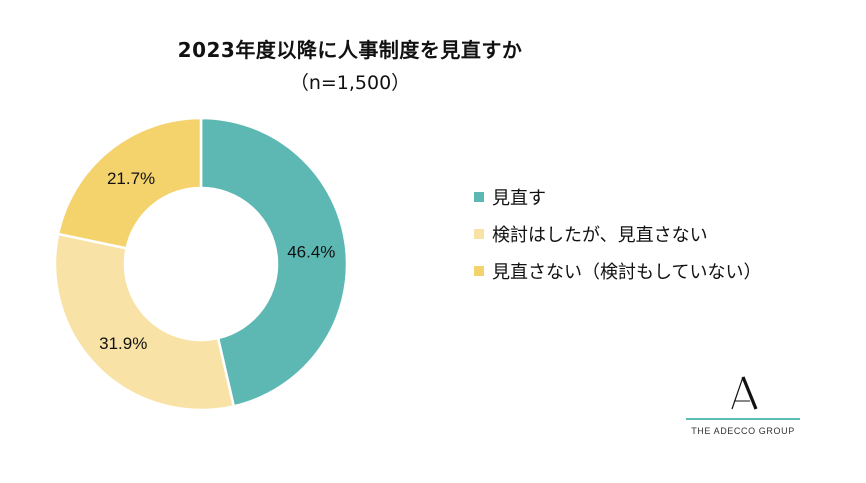 The image size is (866, 483). I want to click on logo-text: THE ADECCO GROUP, so click(743, 431).